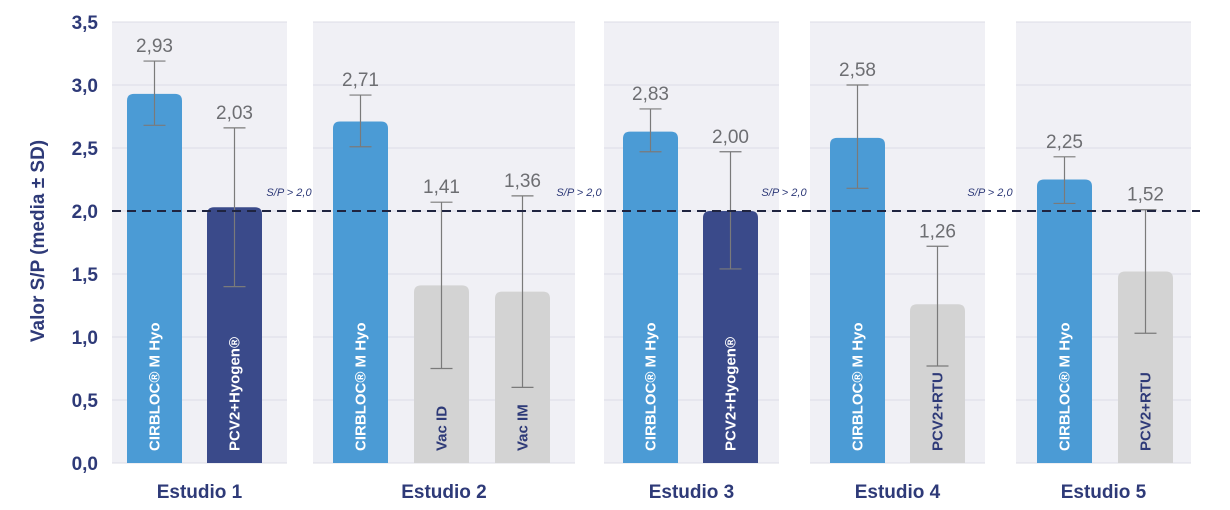 The width and height of the screenshot is (1230, 510). What do you see at coordinates (85, 23) in the screenshot?
I see `y-tick-label: 3,5` at bounding box center [85, 23].